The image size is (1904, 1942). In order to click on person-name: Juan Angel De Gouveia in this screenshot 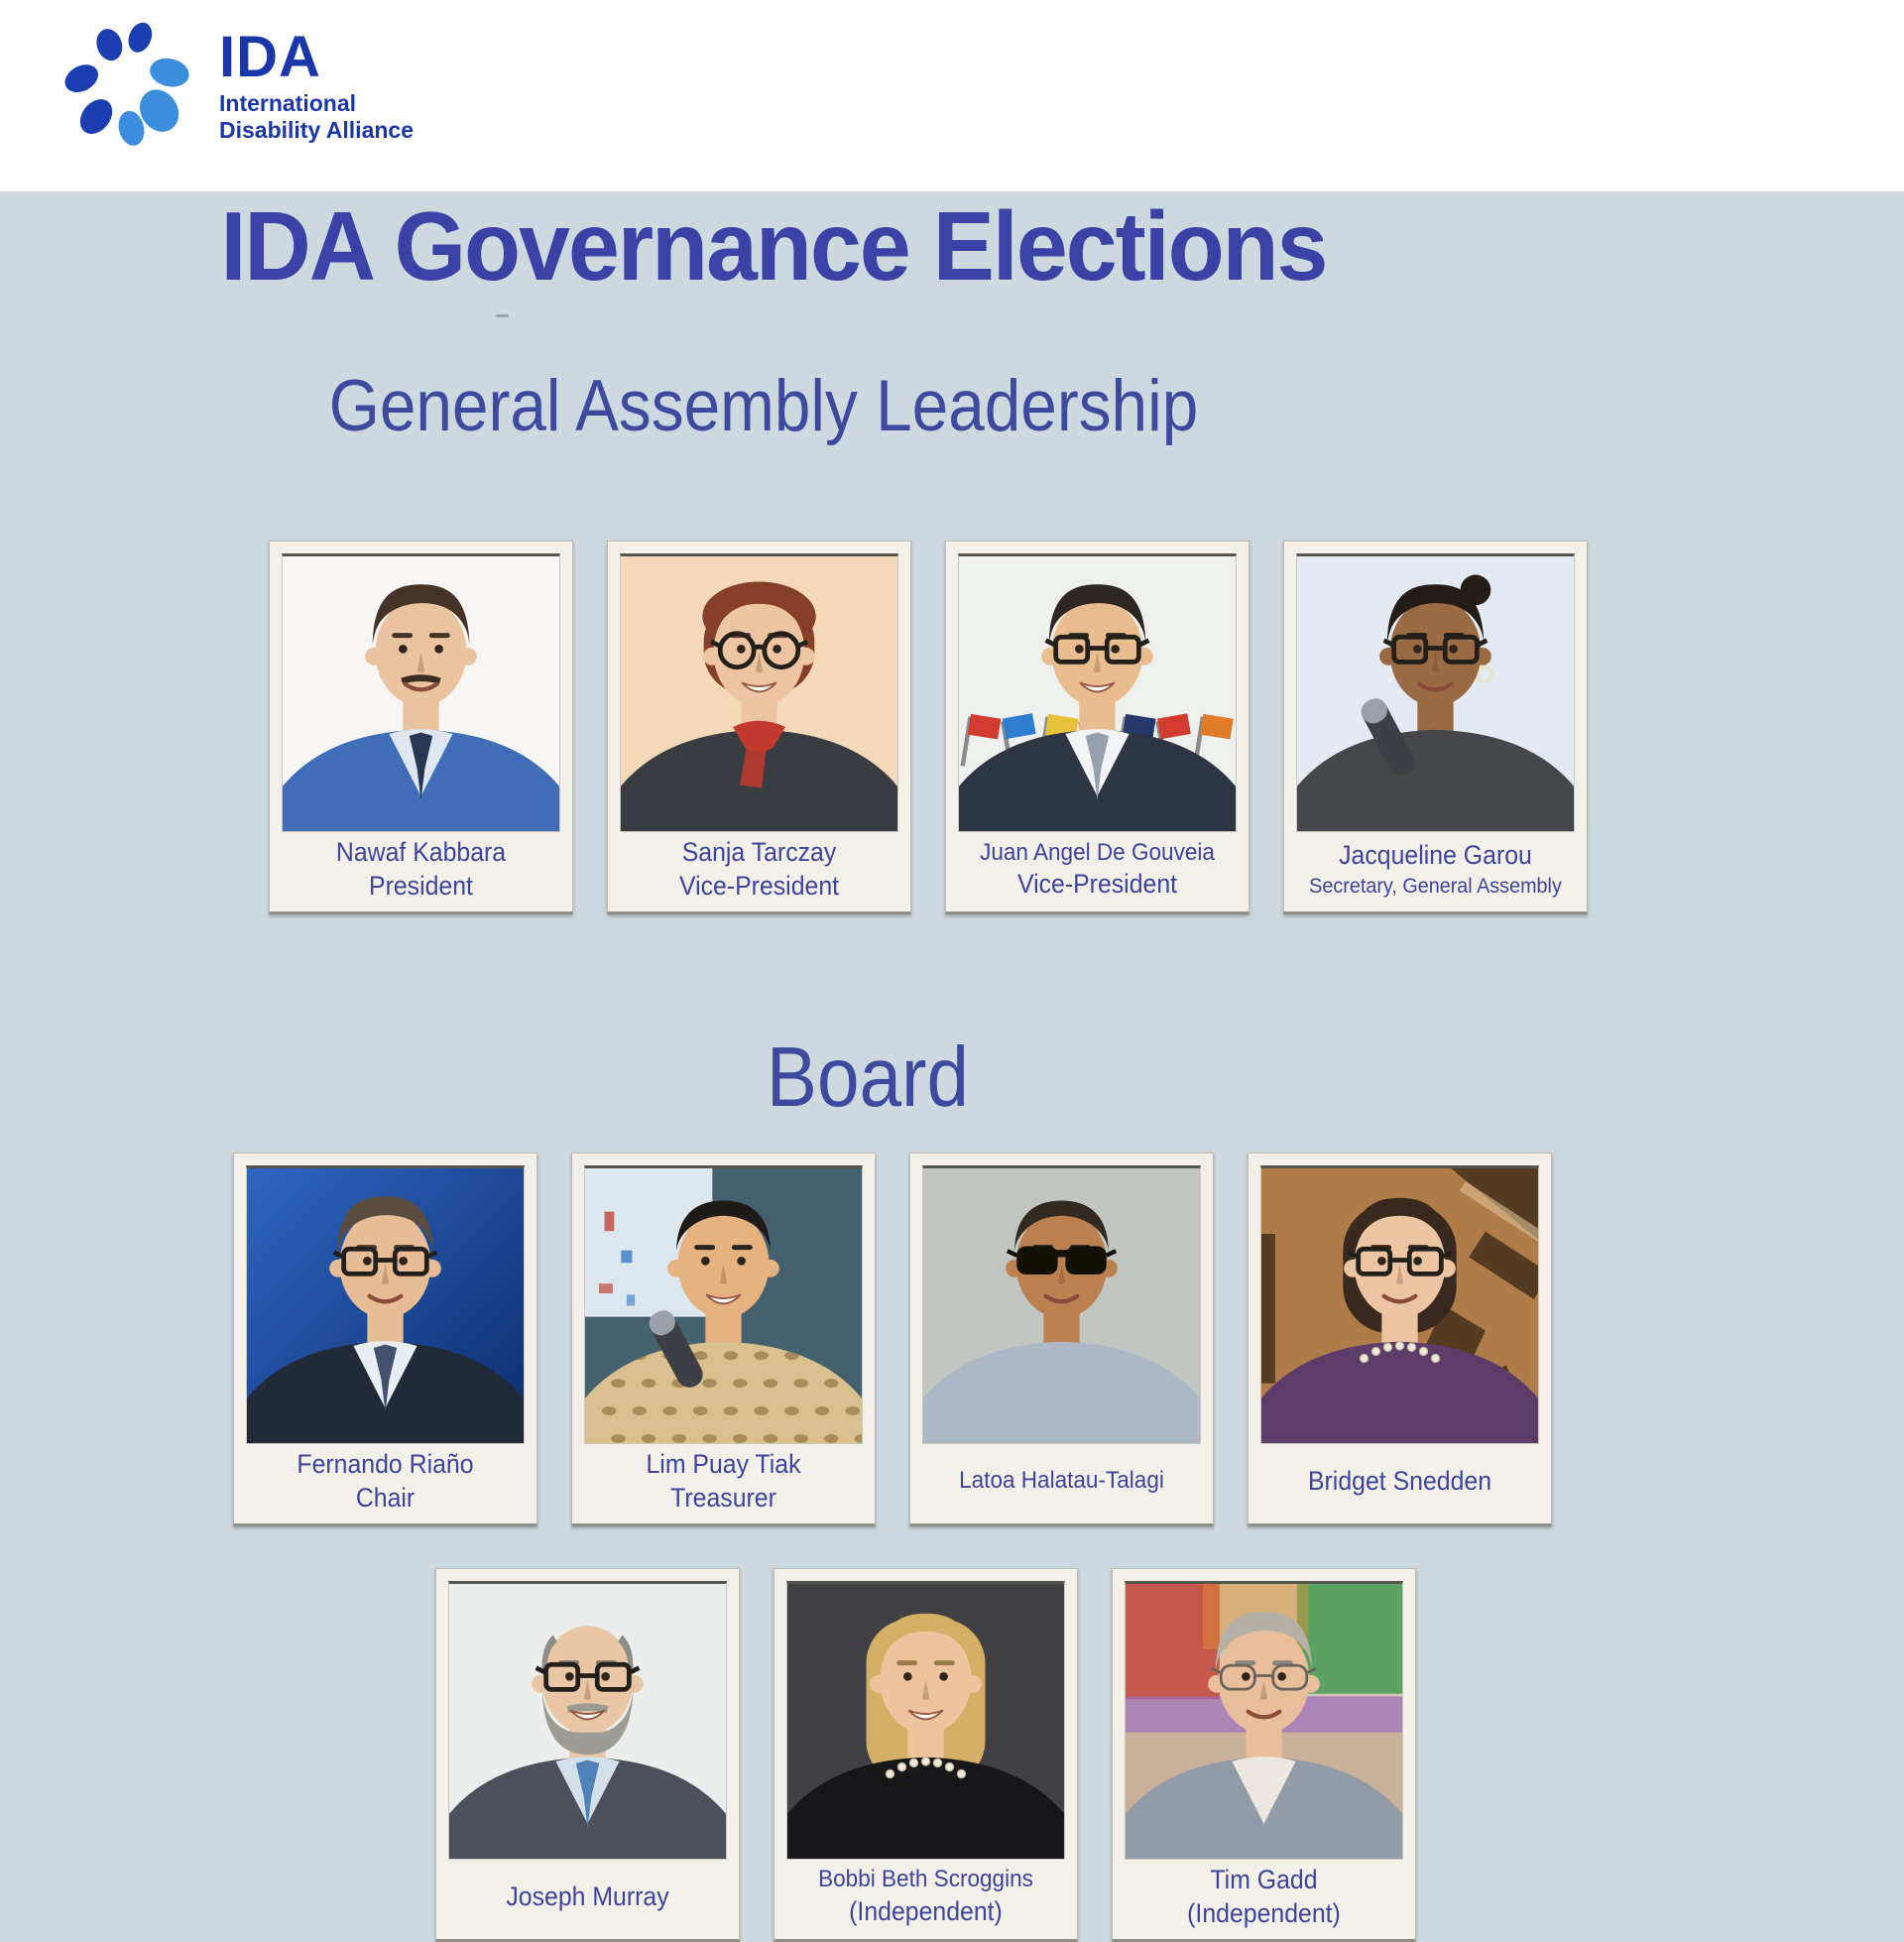, I will do `click(1097, 852)`.